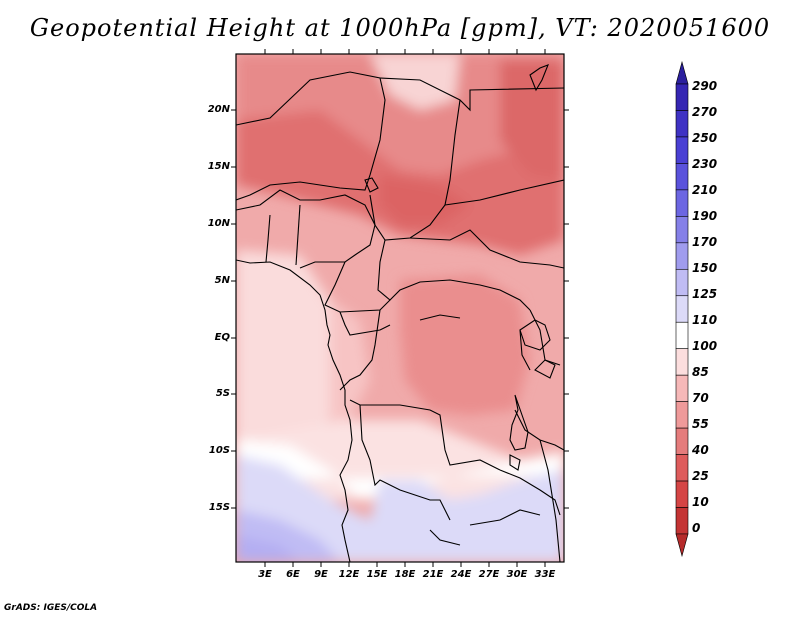  Describe the element at coordinates (433, 574) in the screenshot. I see `lon-label-21e: 21E` at that location.